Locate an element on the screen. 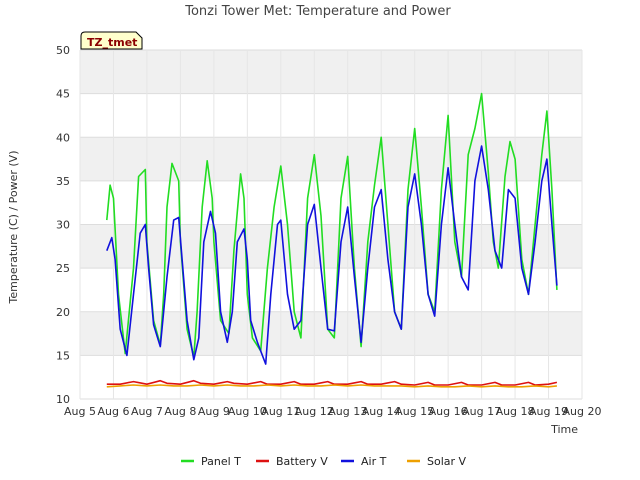 The width and height of the screenshot is (640, 480). y-tick-label: 40 is located at coordinates (63, 137).